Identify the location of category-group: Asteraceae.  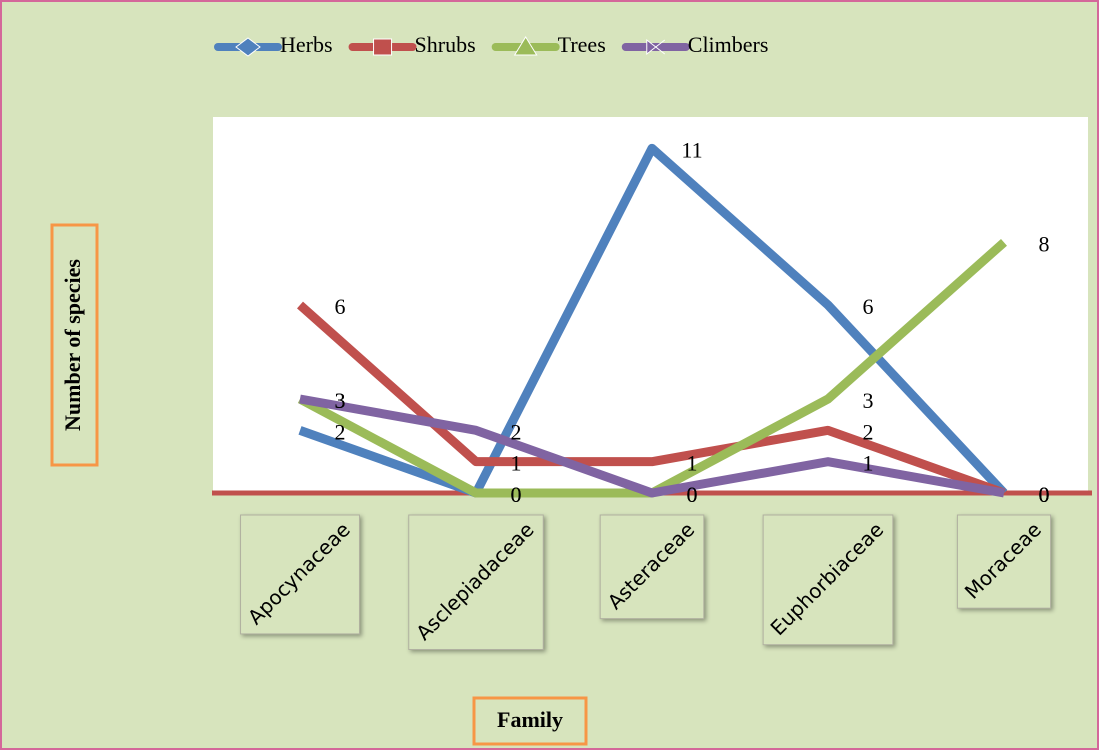
(652, 567).